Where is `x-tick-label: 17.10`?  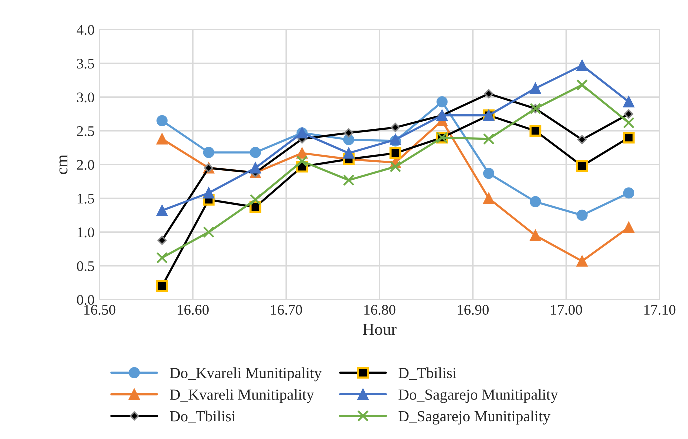 x-tick-label: 17.10 is located at coordinates (660, 310).